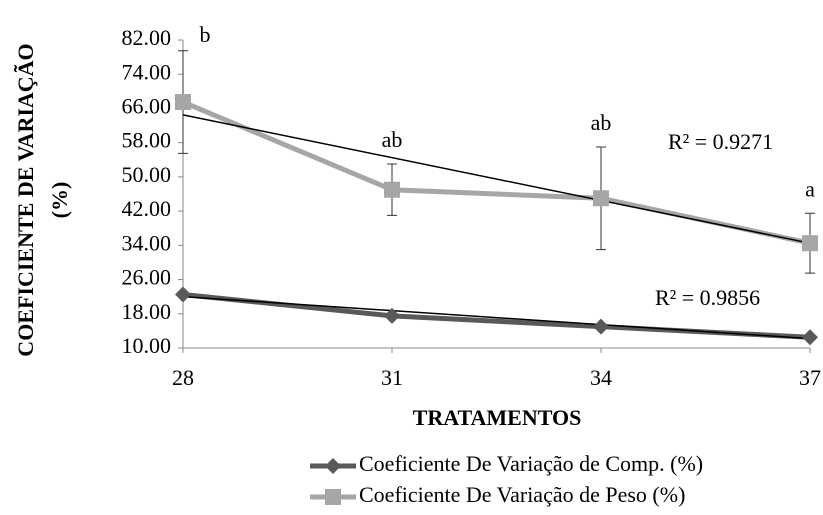  I want to click on x-tick-label: 34, so click(601, 377).